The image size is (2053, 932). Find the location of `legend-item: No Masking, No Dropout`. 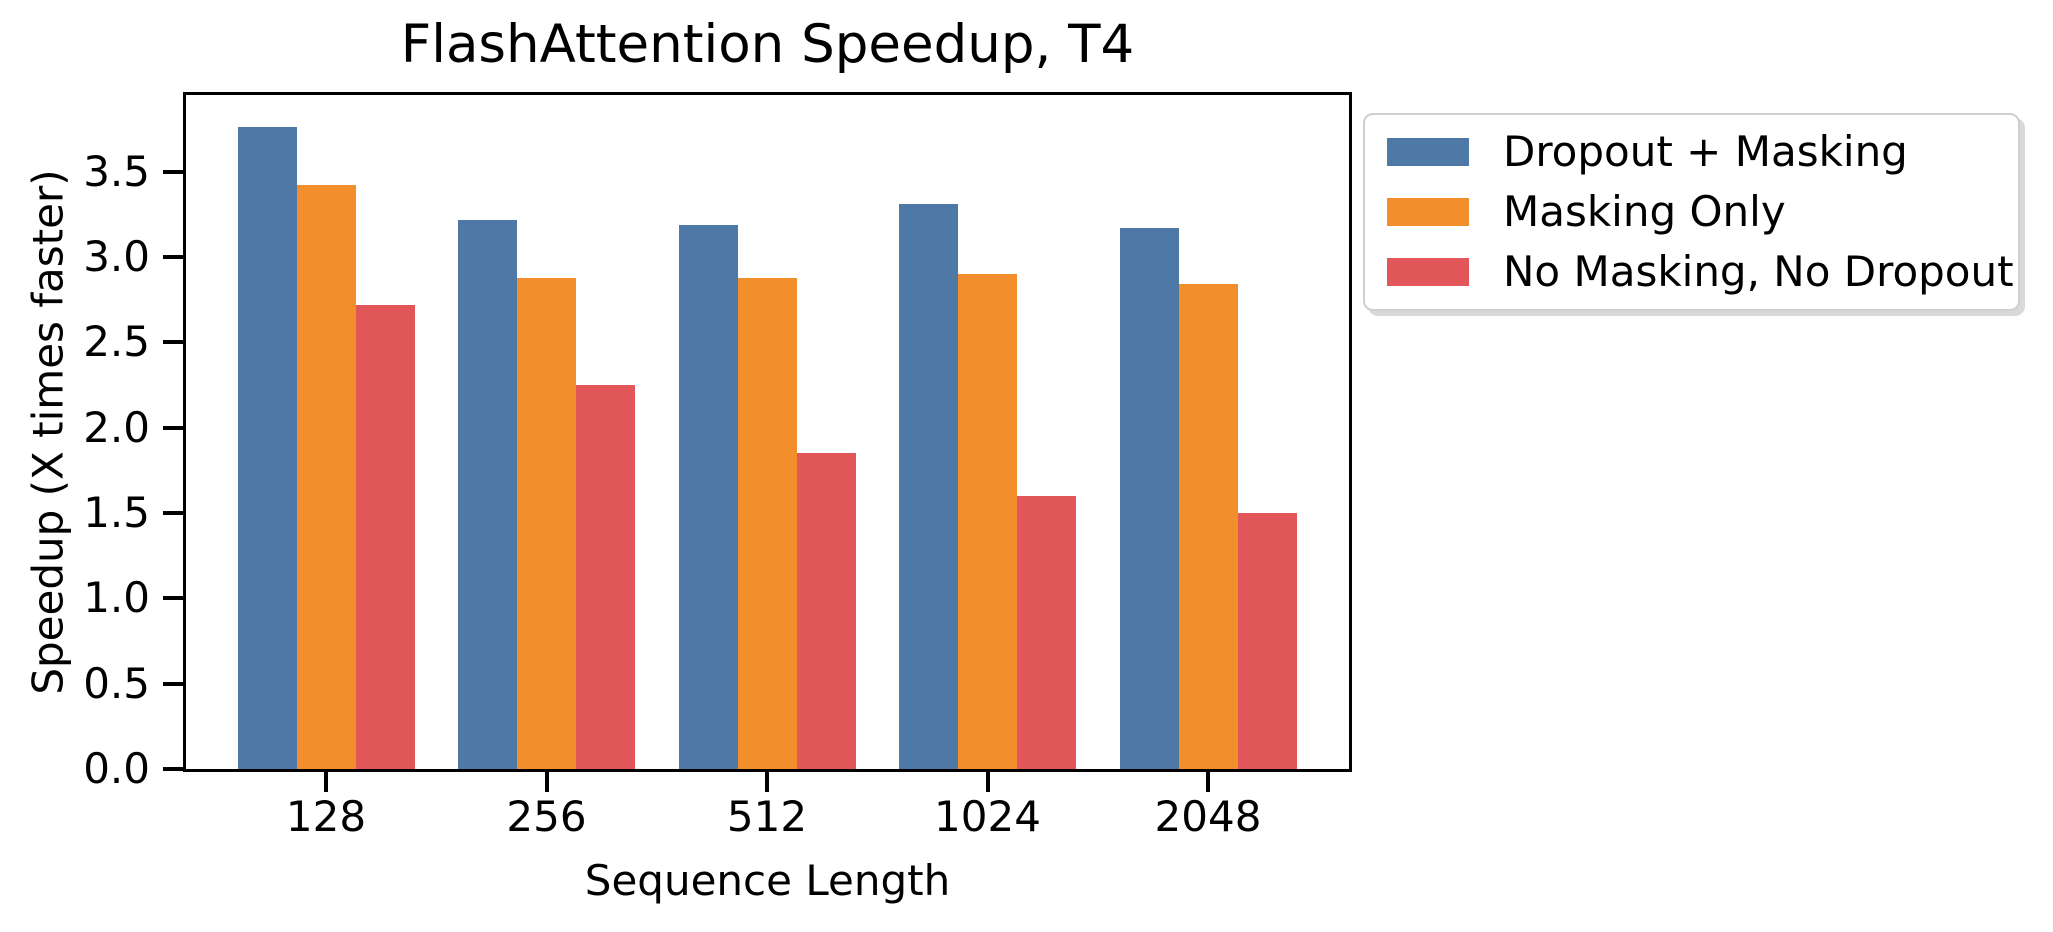

legend-item: No Masking, No Dropout is located at coordinates (1702, 272).